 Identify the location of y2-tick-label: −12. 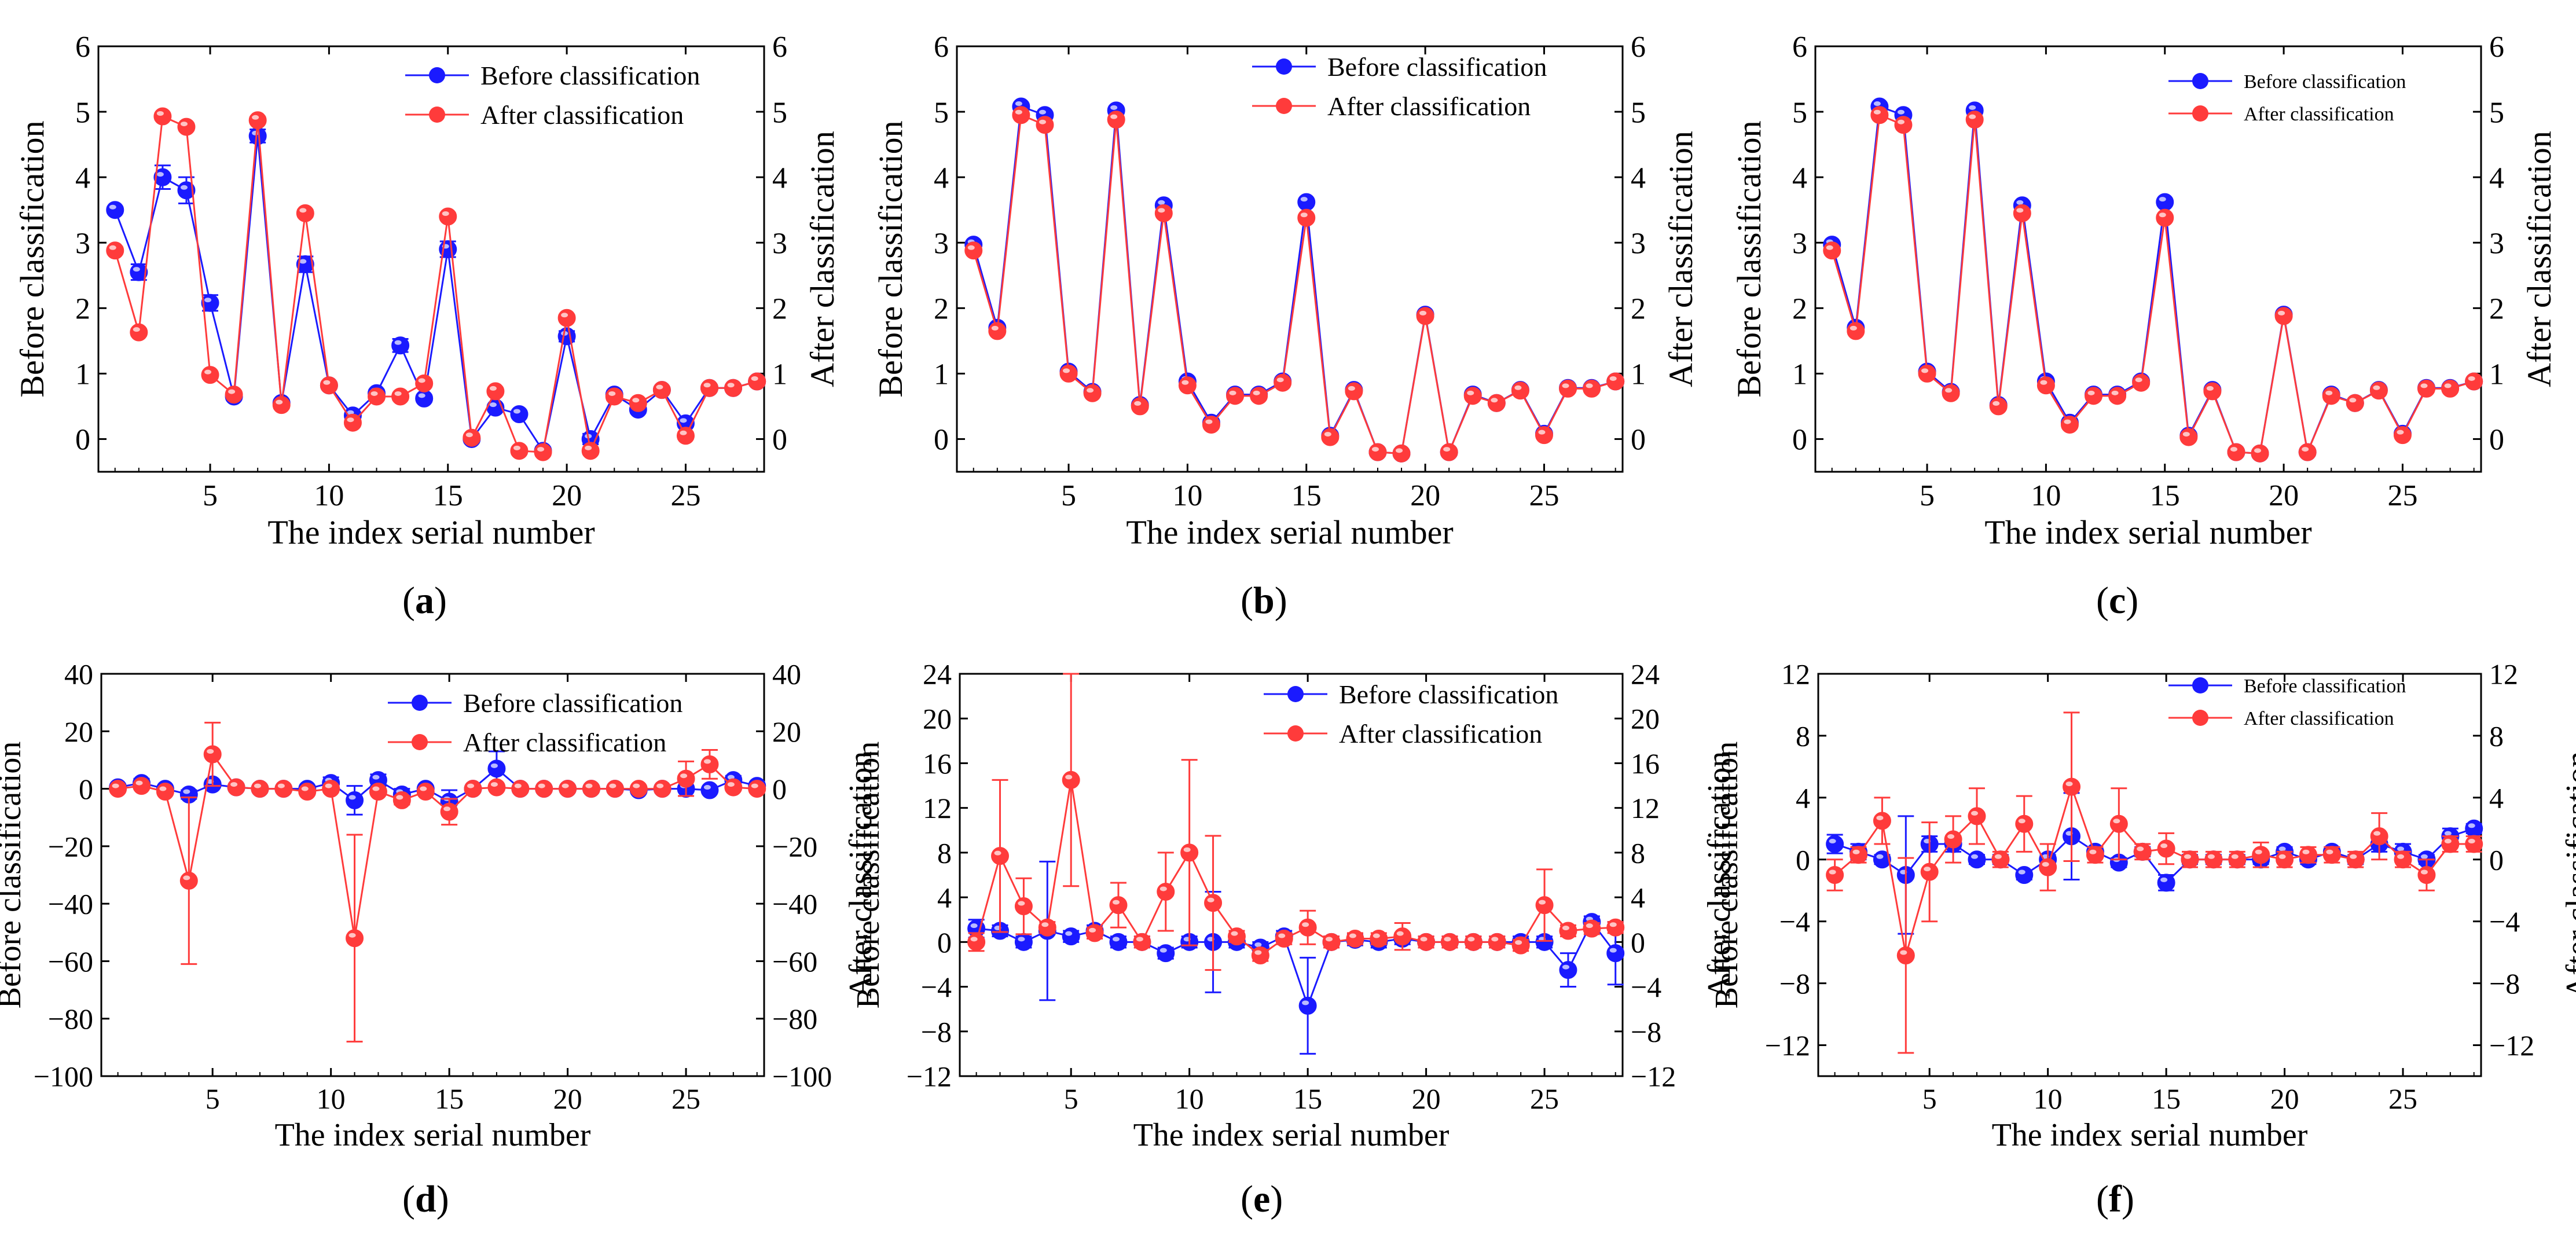
(2511, 1045).